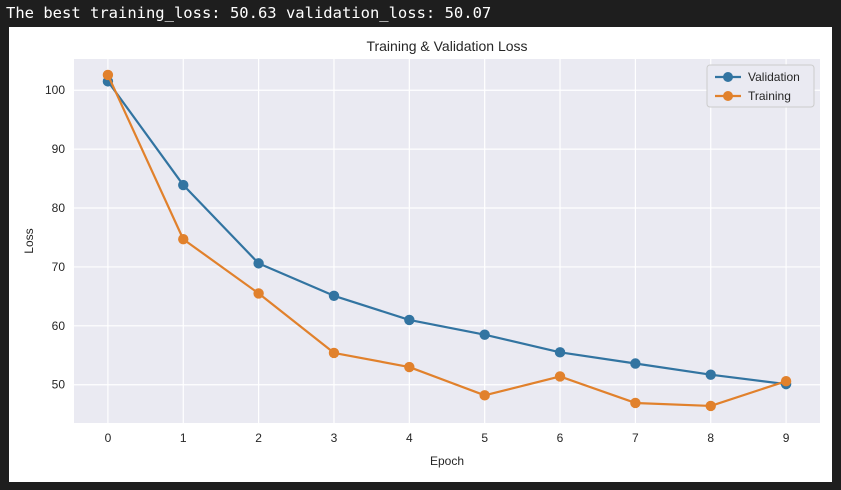 Image resolution: width=841 pixels, height=490 pixels. Describe the element at coordinates (447, 461) in the screenshot. I see `x-axis-label: Epoch` at that location.